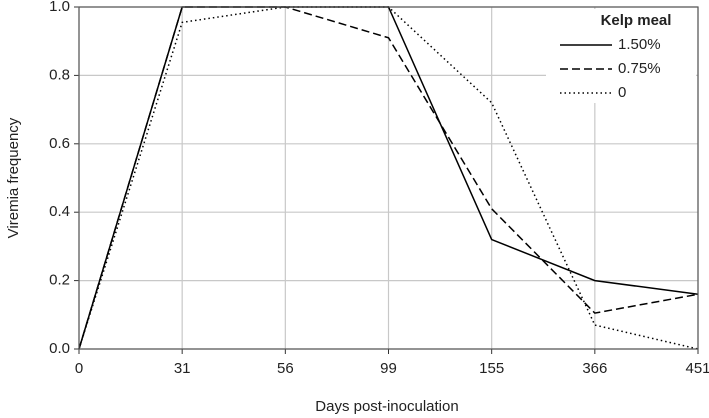 The image size is (709, 418). I want to click on x-tick-label: 451, so click(697, 368).